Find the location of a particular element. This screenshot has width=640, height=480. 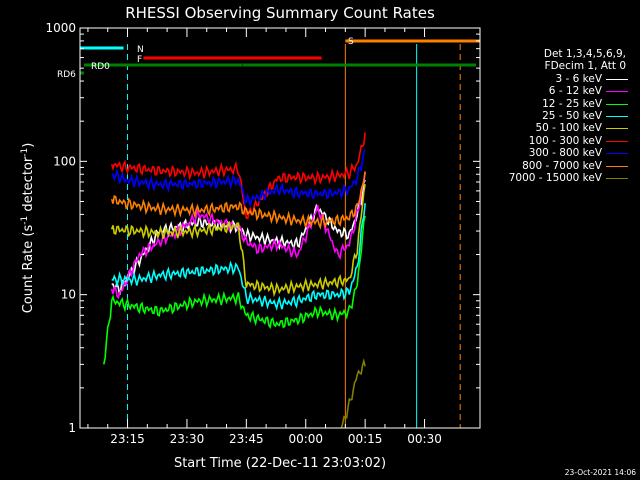

legend-entry-label: 3 - 6 keV is located at coordinates (578, 78).